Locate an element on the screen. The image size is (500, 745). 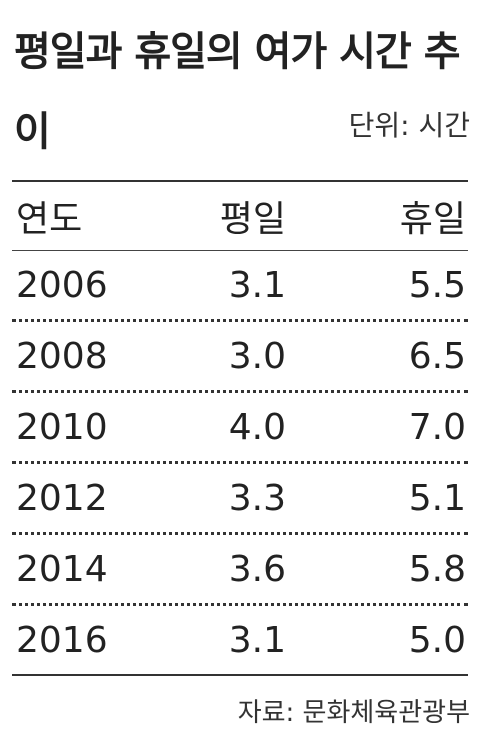
table-cell: 2008 is located at coordinates (62, 356).